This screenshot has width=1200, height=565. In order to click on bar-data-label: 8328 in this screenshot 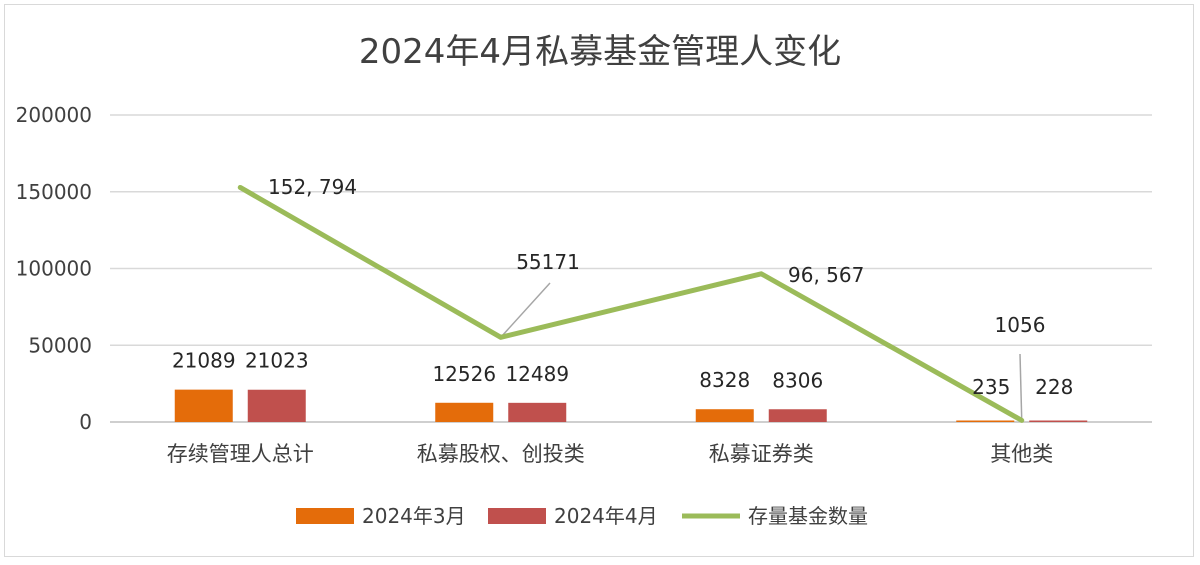, I will do `click(724, 380)`.